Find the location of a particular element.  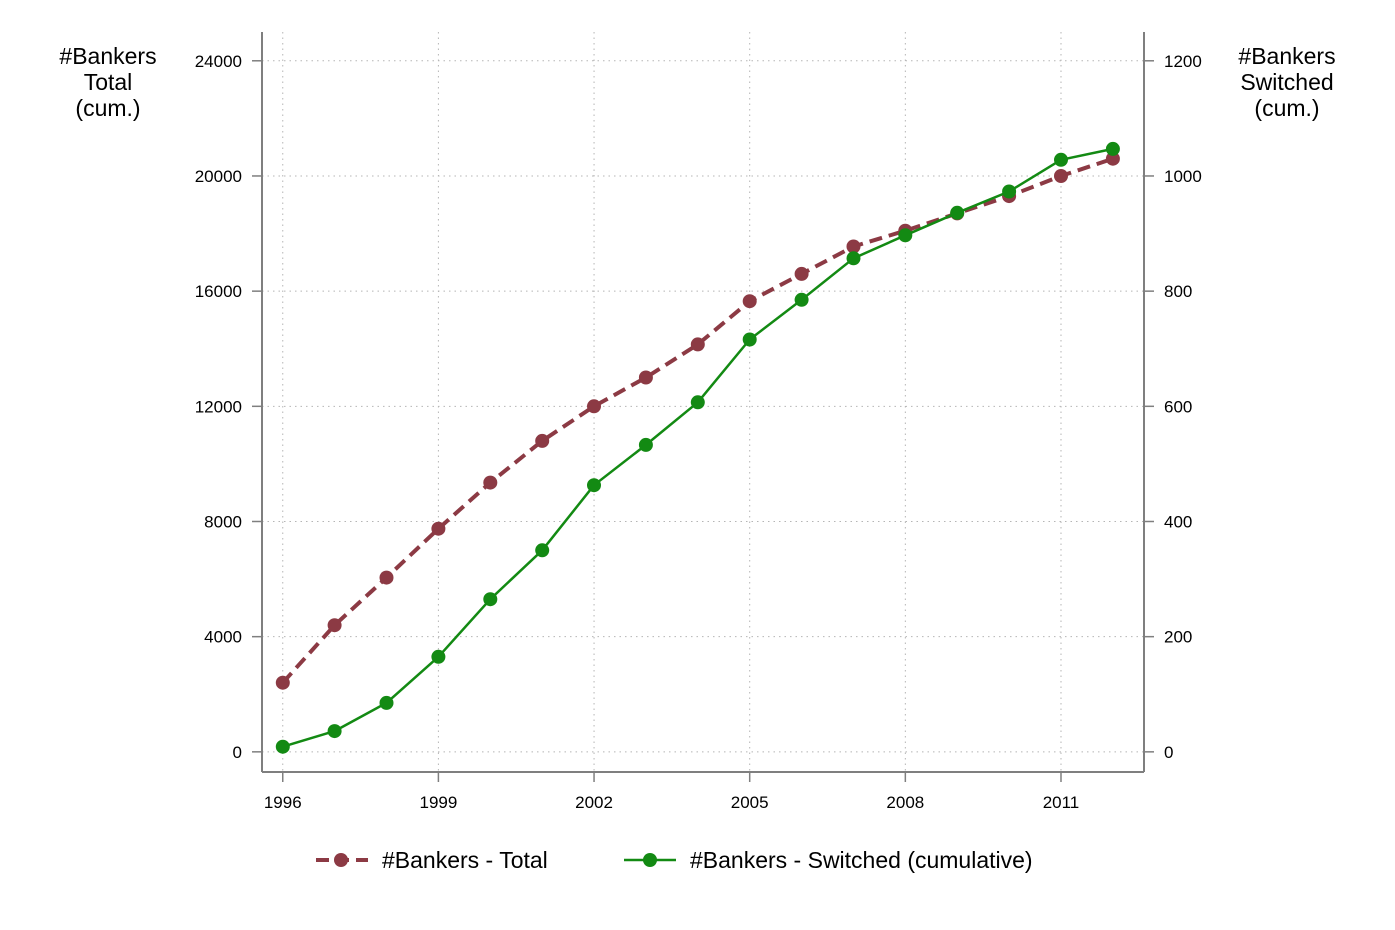

right-axis-title-line-1: #Bankers is located at coordinates (1286, 56).